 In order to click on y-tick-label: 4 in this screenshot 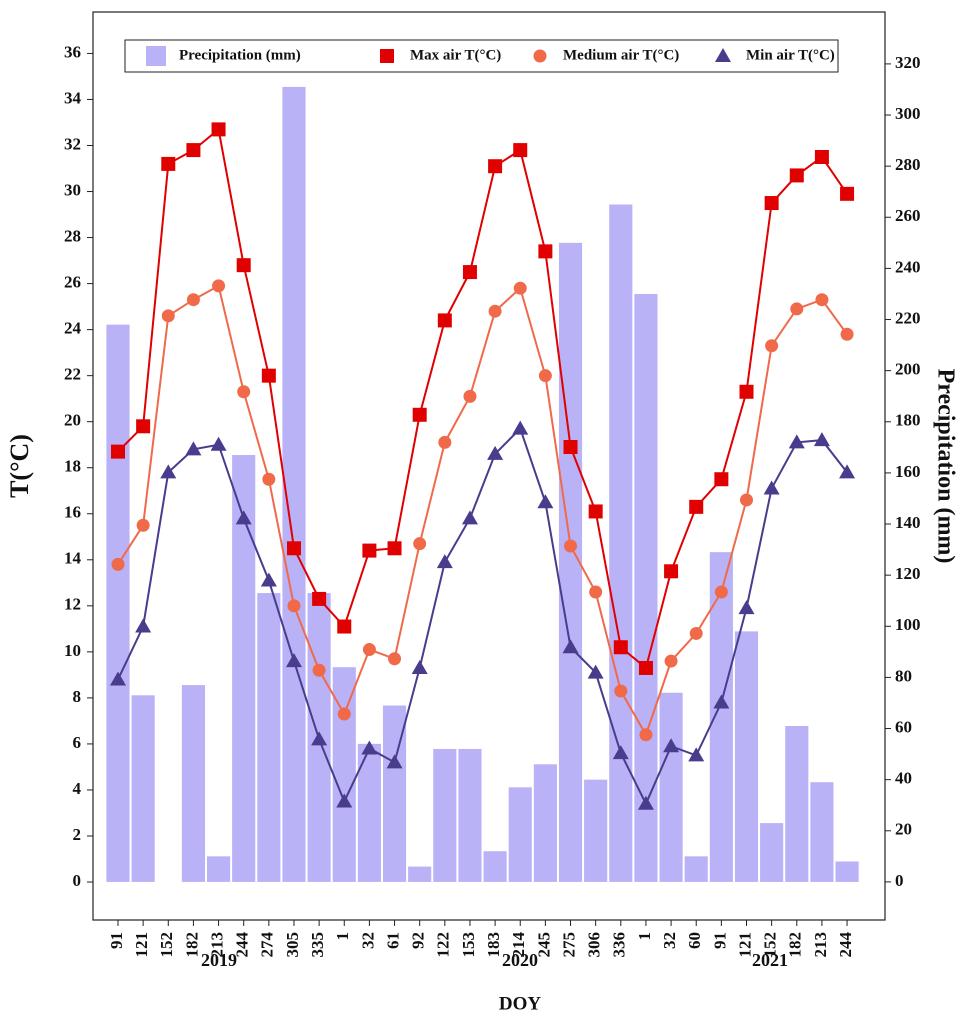, I will do `click(77, 788)`.